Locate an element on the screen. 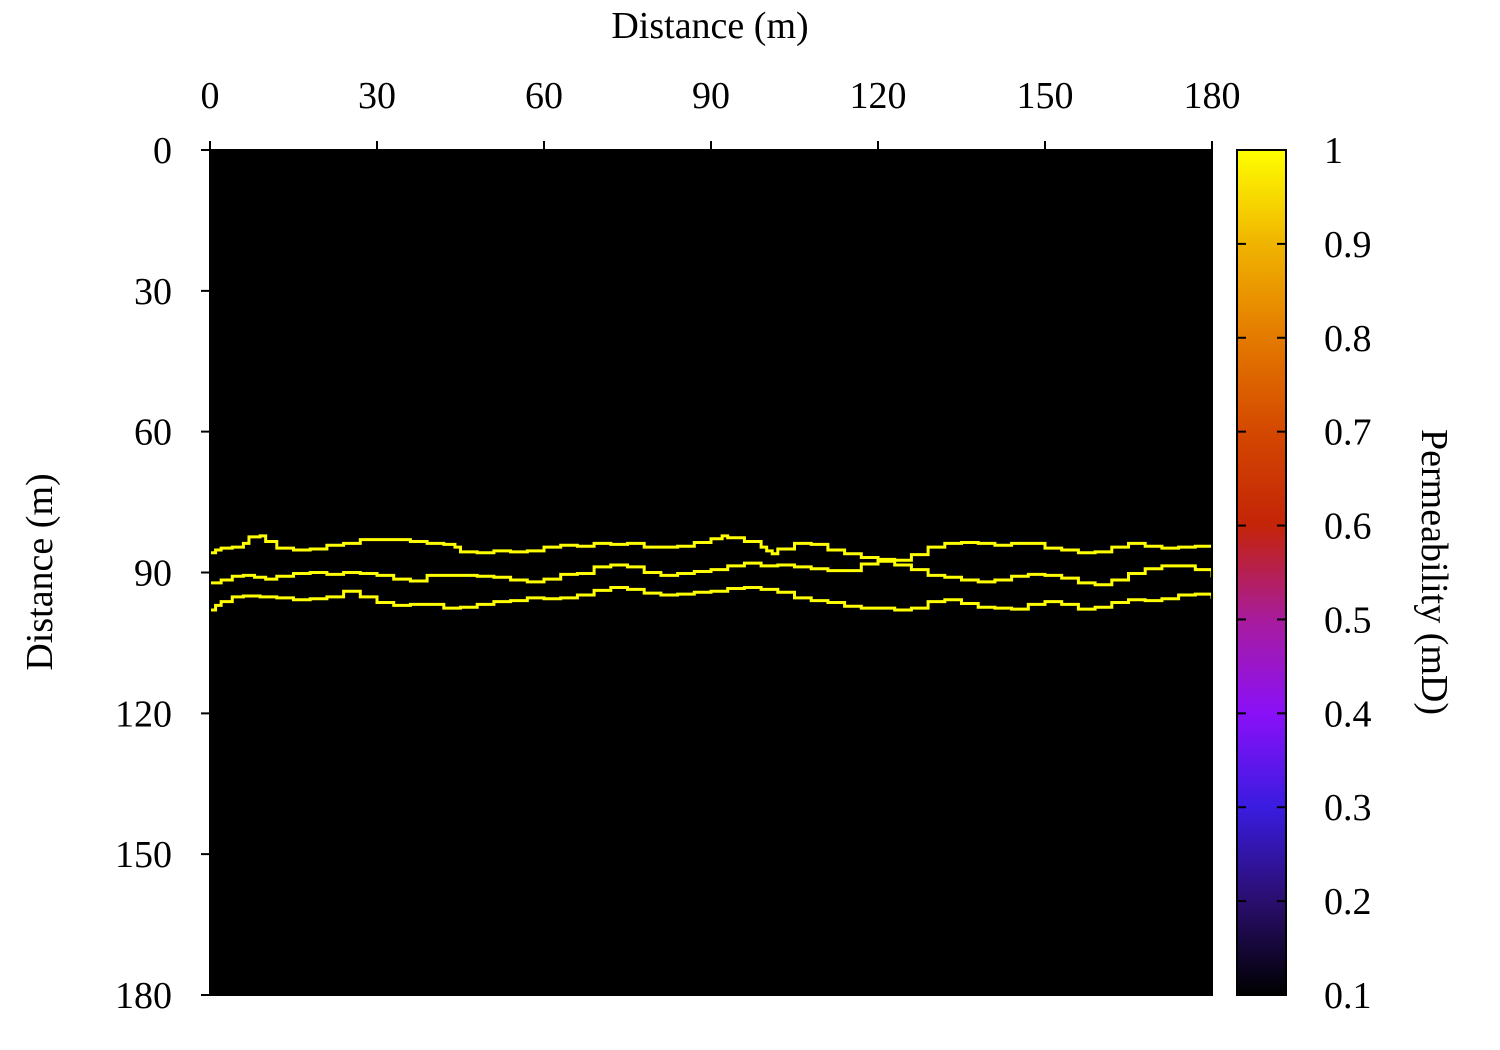  colorbar-title: Permeability (mD) is located at coordinates (1434, 572).